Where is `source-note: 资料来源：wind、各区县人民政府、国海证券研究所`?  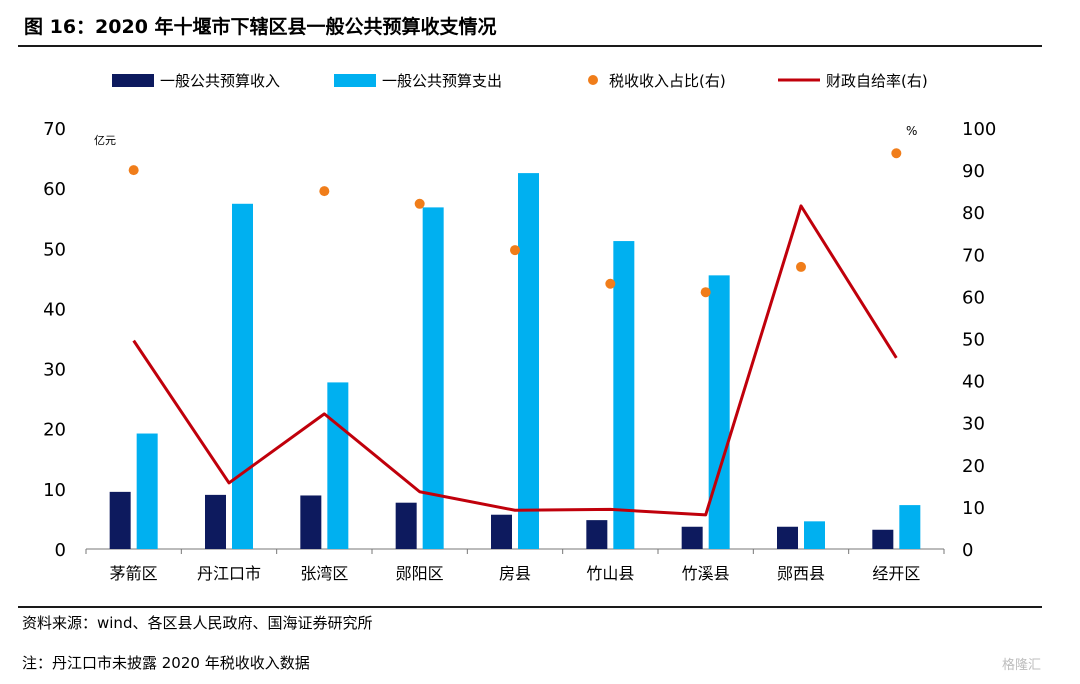
source-note: 资料来源：wind、各区县人民政府、国海证券研究所 is located at coordinates (197, 623).